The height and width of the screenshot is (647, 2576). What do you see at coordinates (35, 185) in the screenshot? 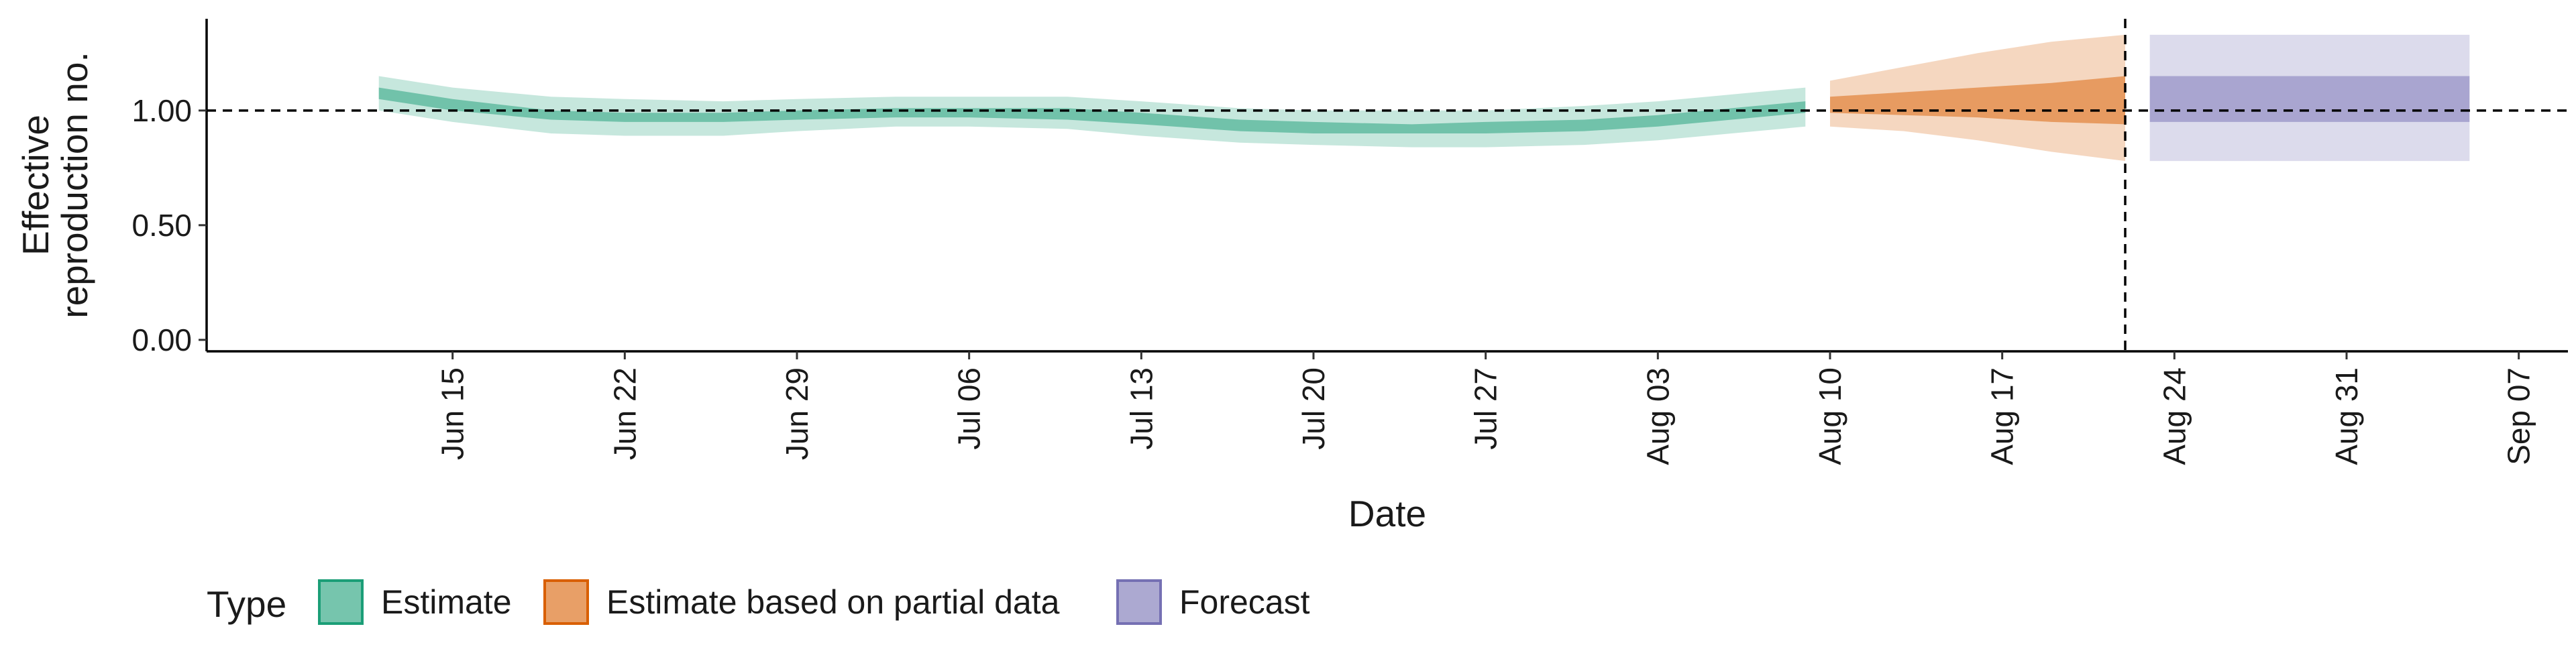
I see `y-axis-title-line: Effective` at bounding box center [35, 185].